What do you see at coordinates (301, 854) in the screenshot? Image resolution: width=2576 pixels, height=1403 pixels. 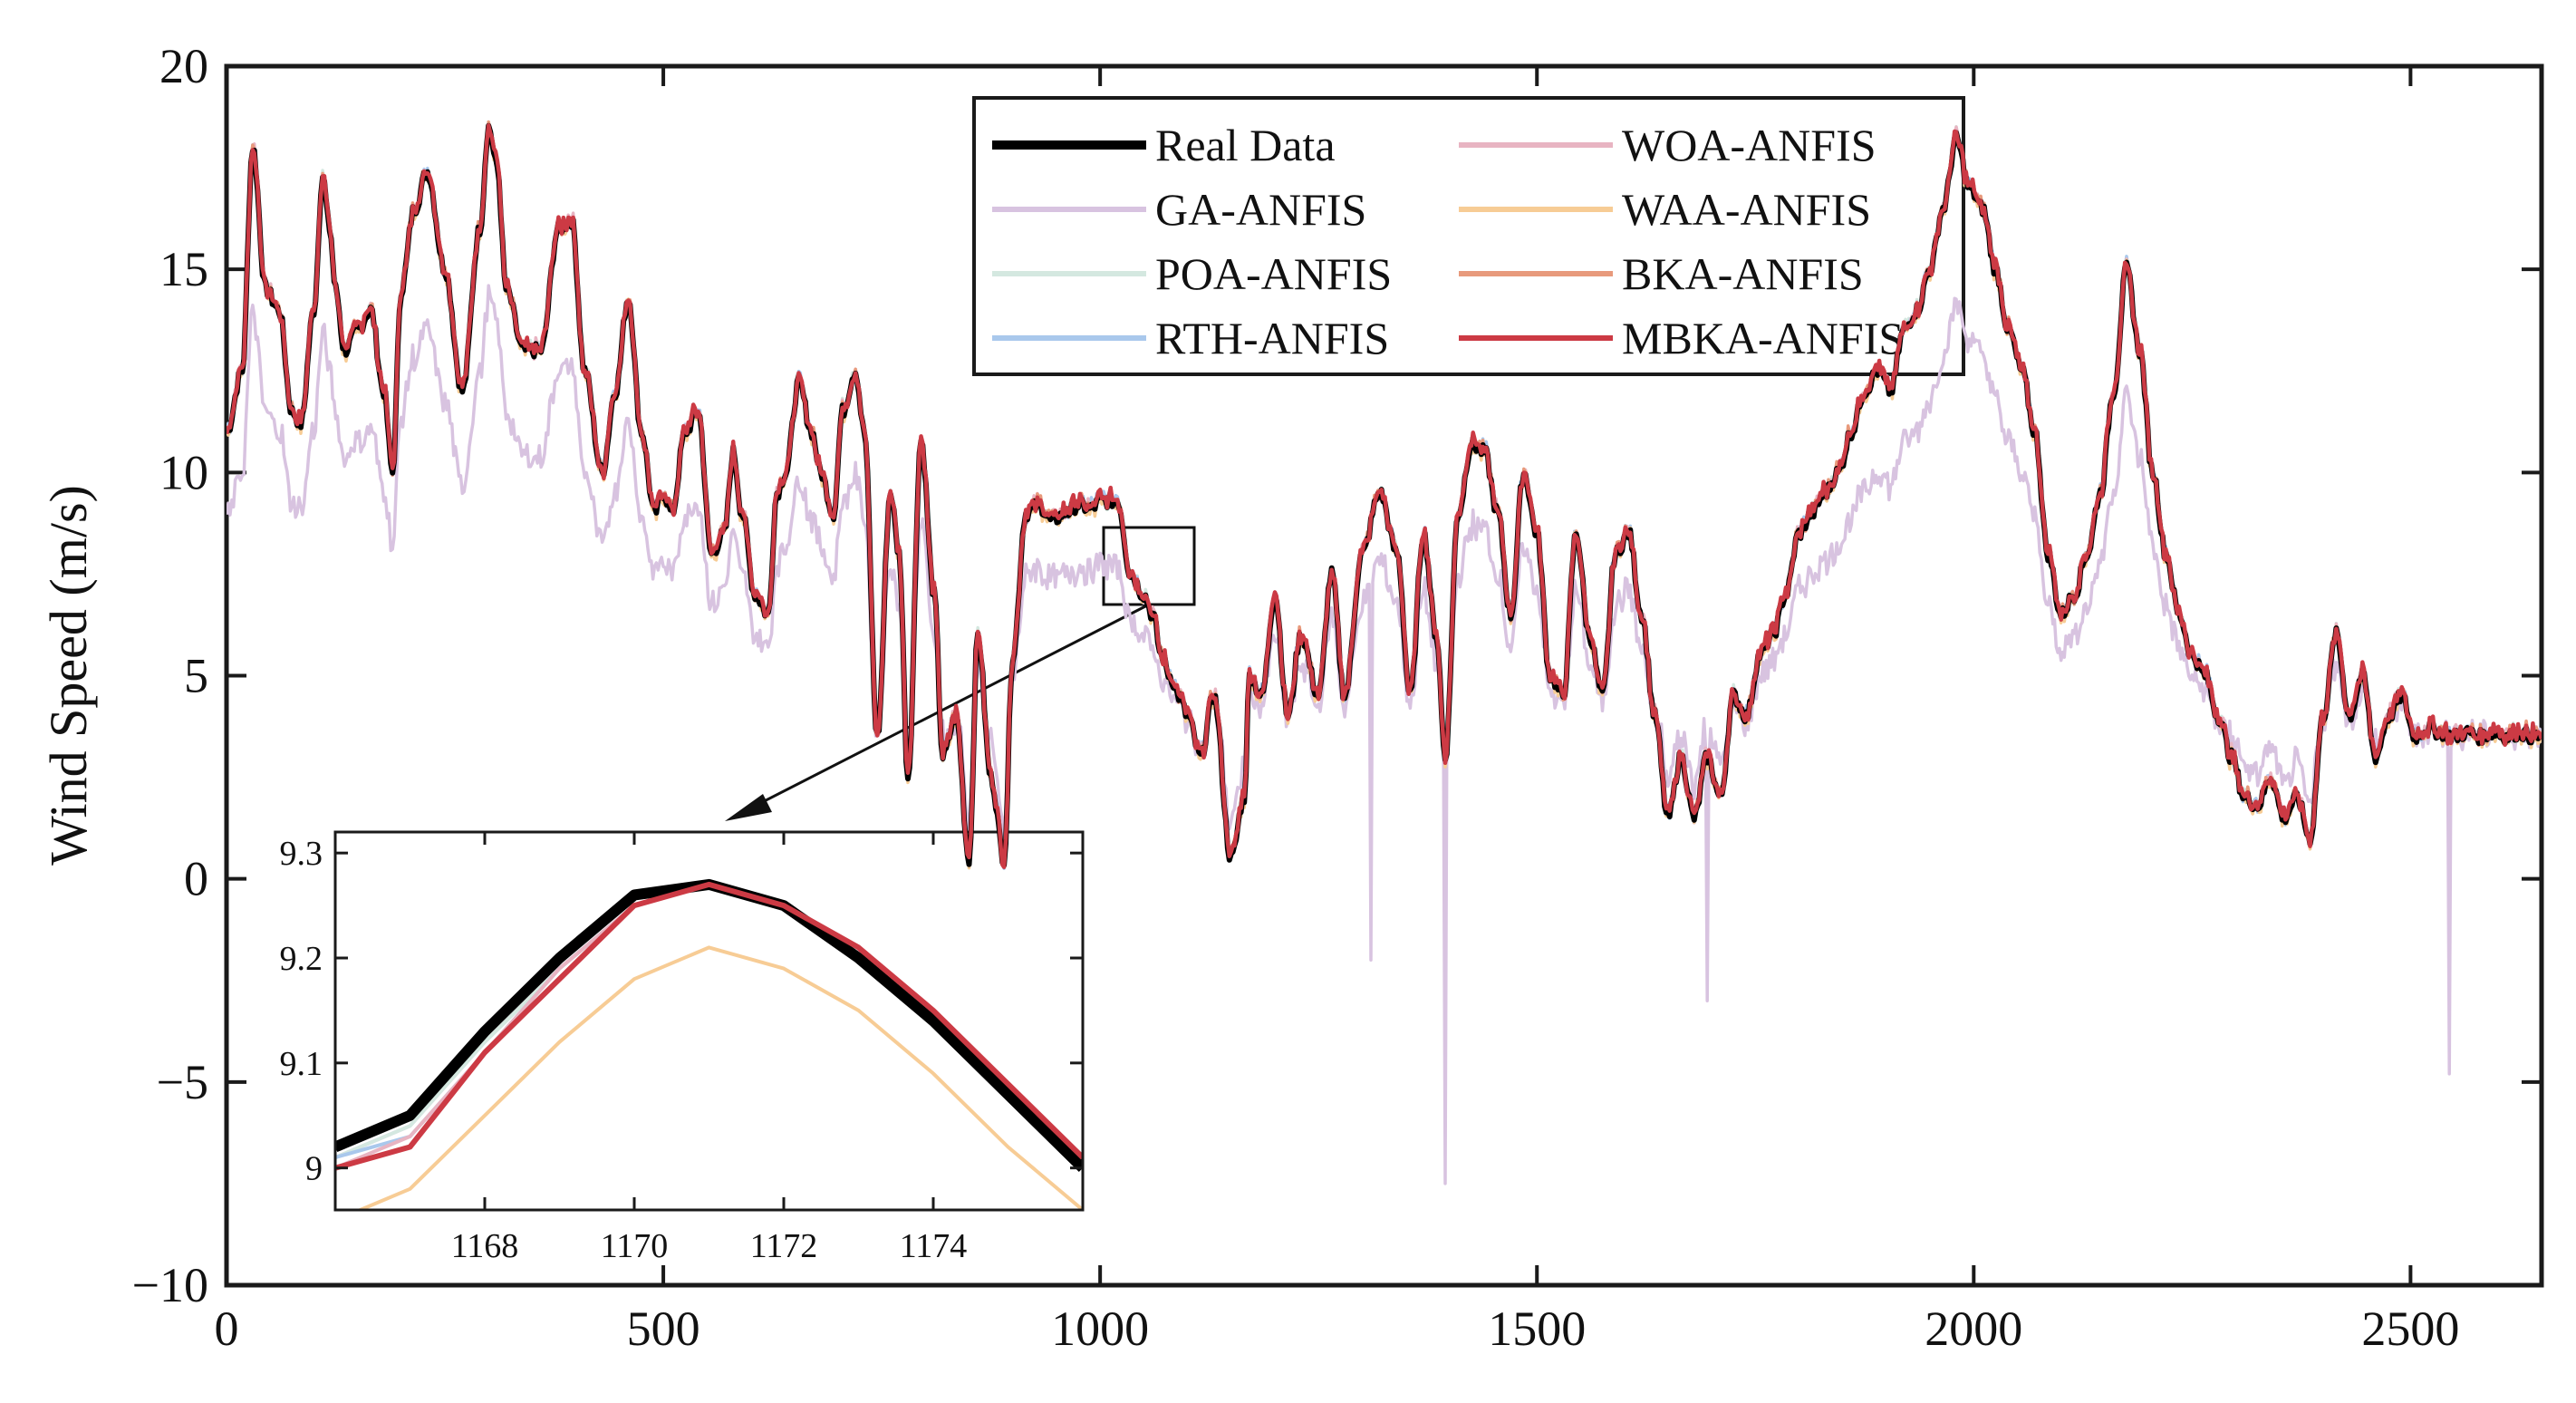 I see `inset-y-tick-label: 9.3` at bounding box center [301, 854].